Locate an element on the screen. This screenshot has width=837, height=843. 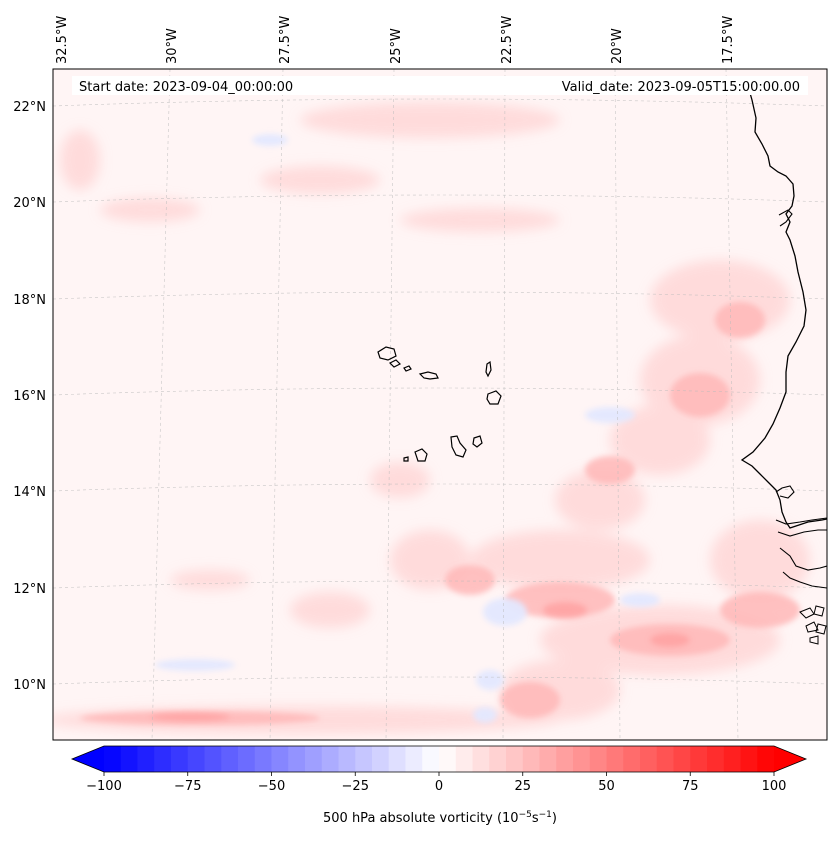
gambia-coast is located at coordinates (801, 527).